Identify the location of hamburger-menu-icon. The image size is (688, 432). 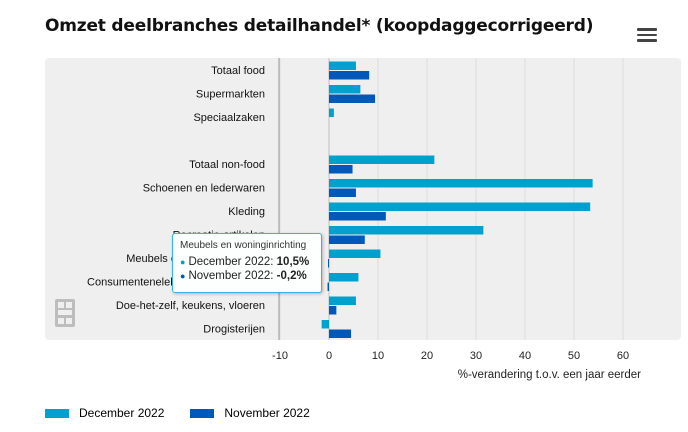
(647, 36).